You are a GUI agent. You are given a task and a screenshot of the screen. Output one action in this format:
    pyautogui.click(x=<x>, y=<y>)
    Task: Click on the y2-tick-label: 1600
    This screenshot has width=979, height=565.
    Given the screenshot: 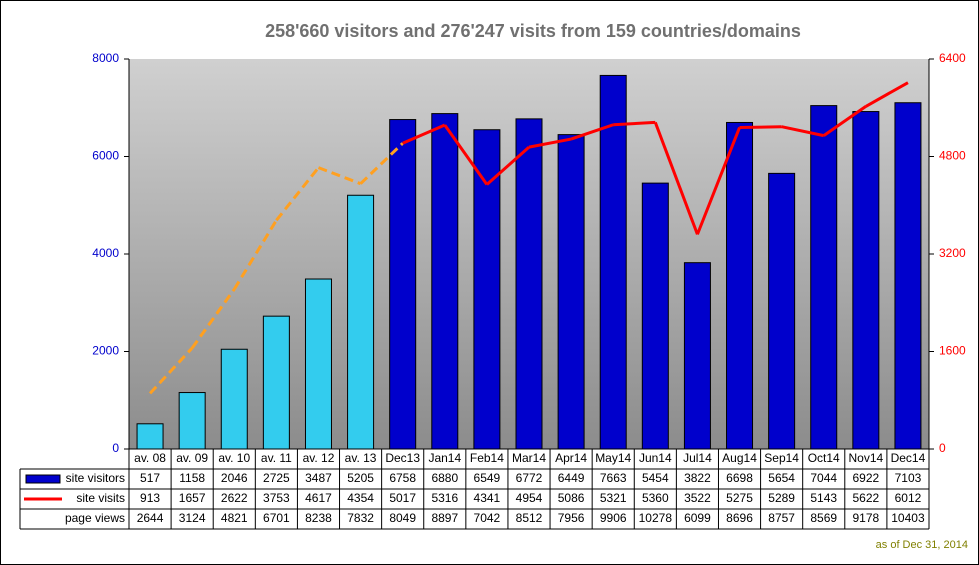 What is the action you would take?
    pyautogui.click(x=952, y=351)
    